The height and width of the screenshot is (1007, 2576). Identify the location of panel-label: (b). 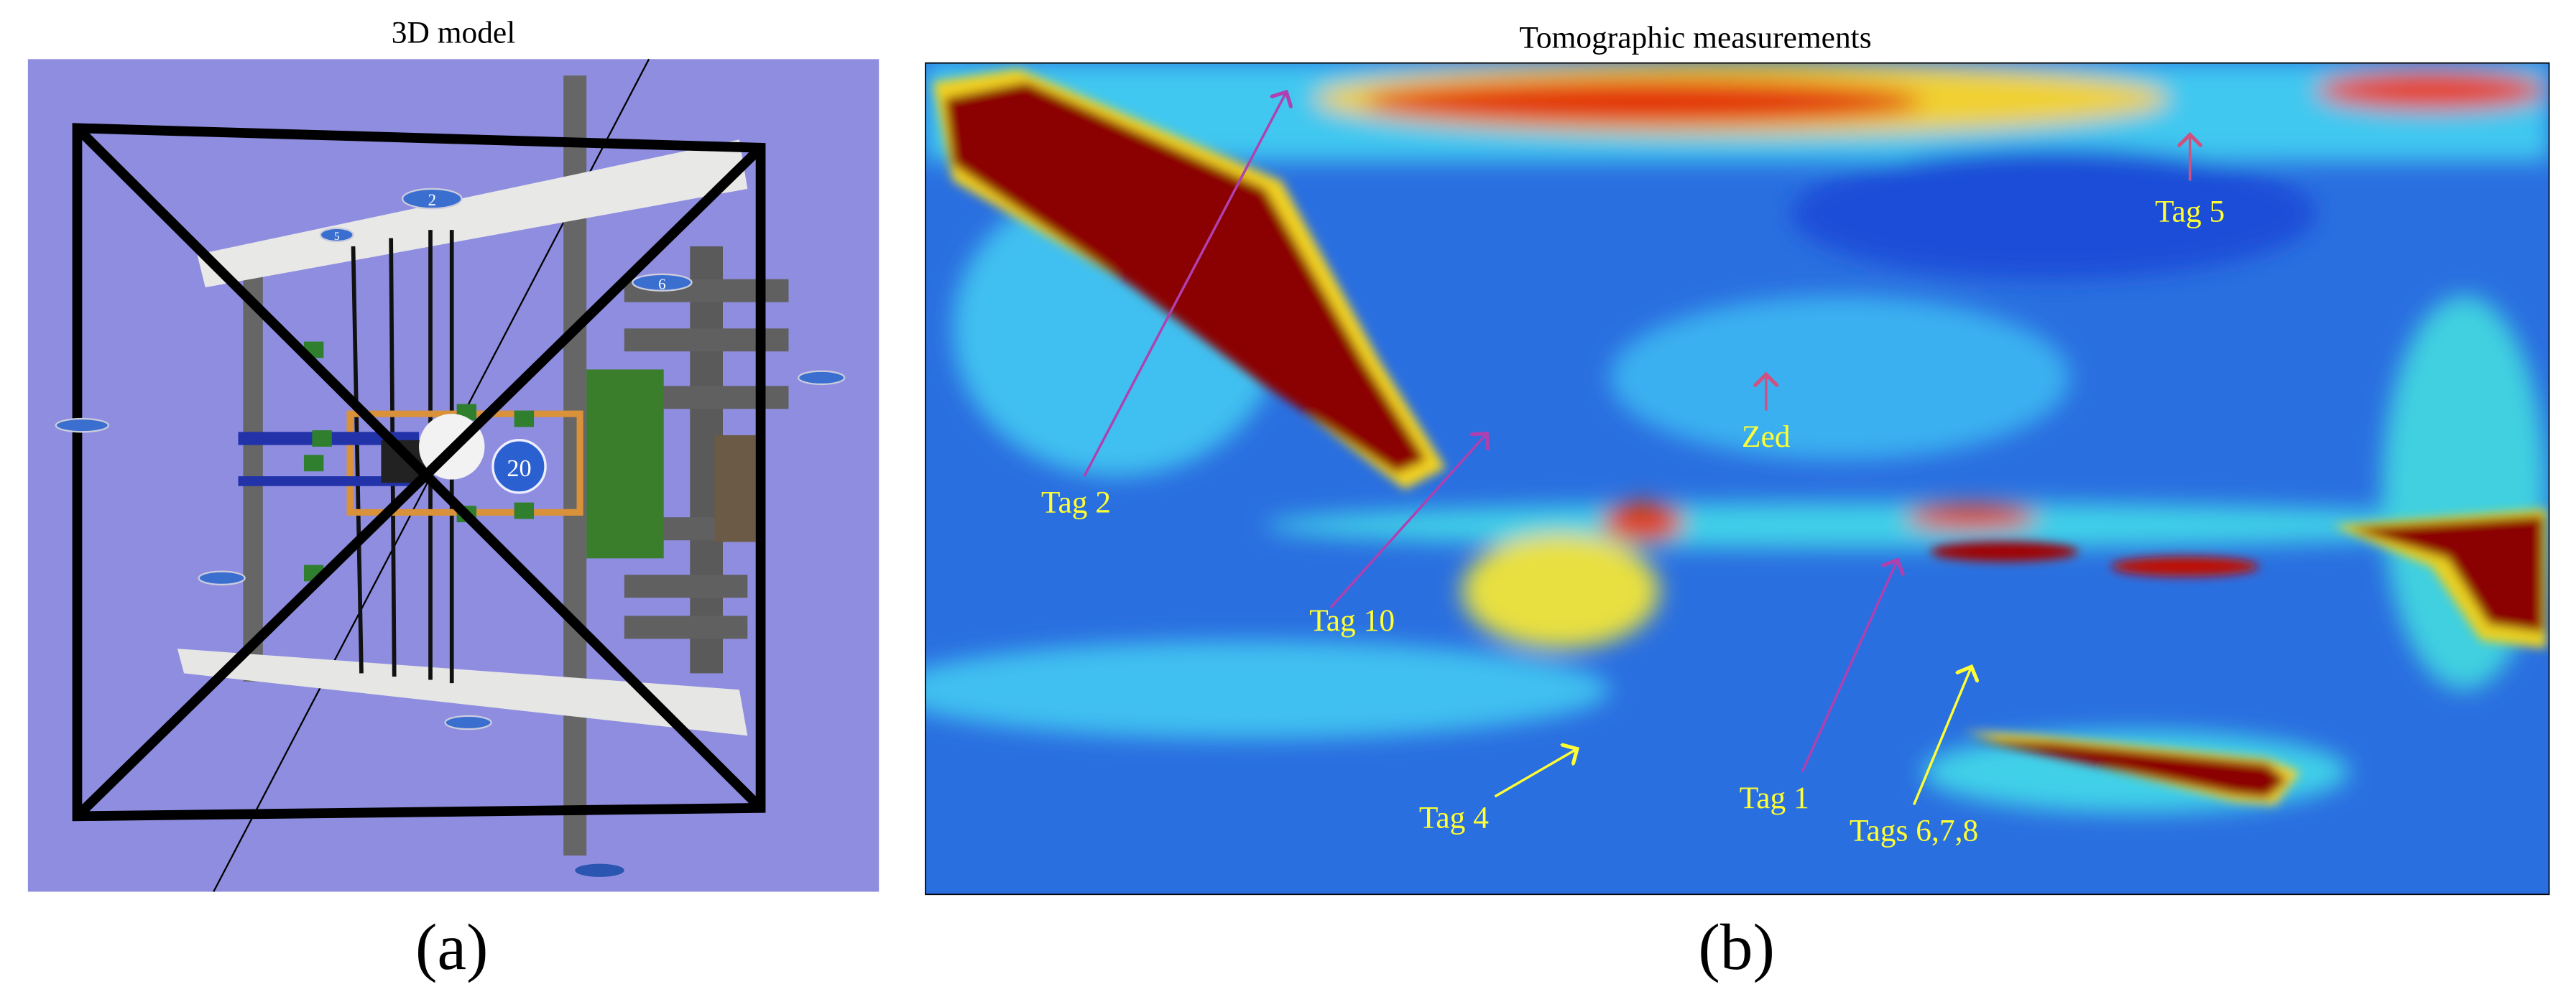
(1737, 947).